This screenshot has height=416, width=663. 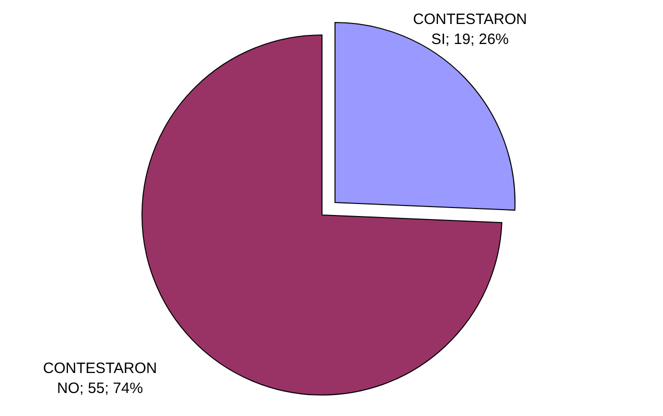 What do you see at coordinates (470, 29) in the screenshot?
I see `slice-label: CONTESTARON SI; 19; 26%` at bounding box center [470, 29].